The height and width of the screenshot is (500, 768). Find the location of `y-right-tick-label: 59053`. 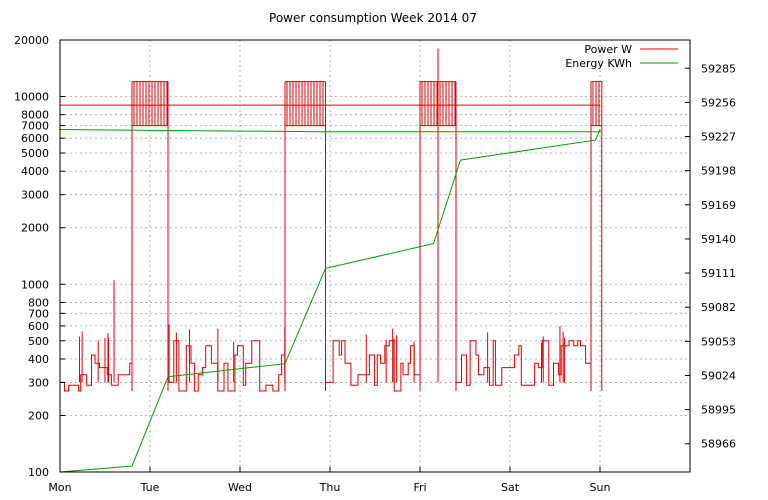

y-right-tick-label: 59053 is located at coordinates (718, 341).